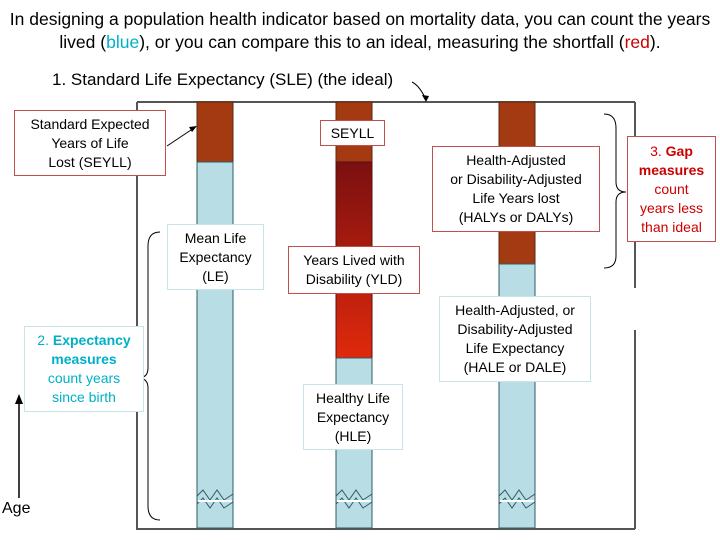 This screenshot has width=720, height=540. I want to click on expectancy-number: 2., so click(45, 340).